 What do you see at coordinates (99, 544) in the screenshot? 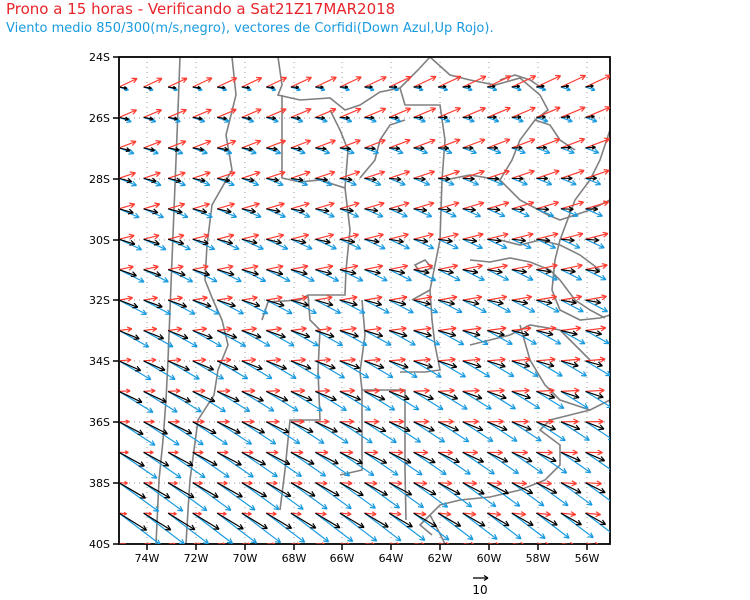
I see `lat-tick-label: 40S` at bounding box center [99, 544].